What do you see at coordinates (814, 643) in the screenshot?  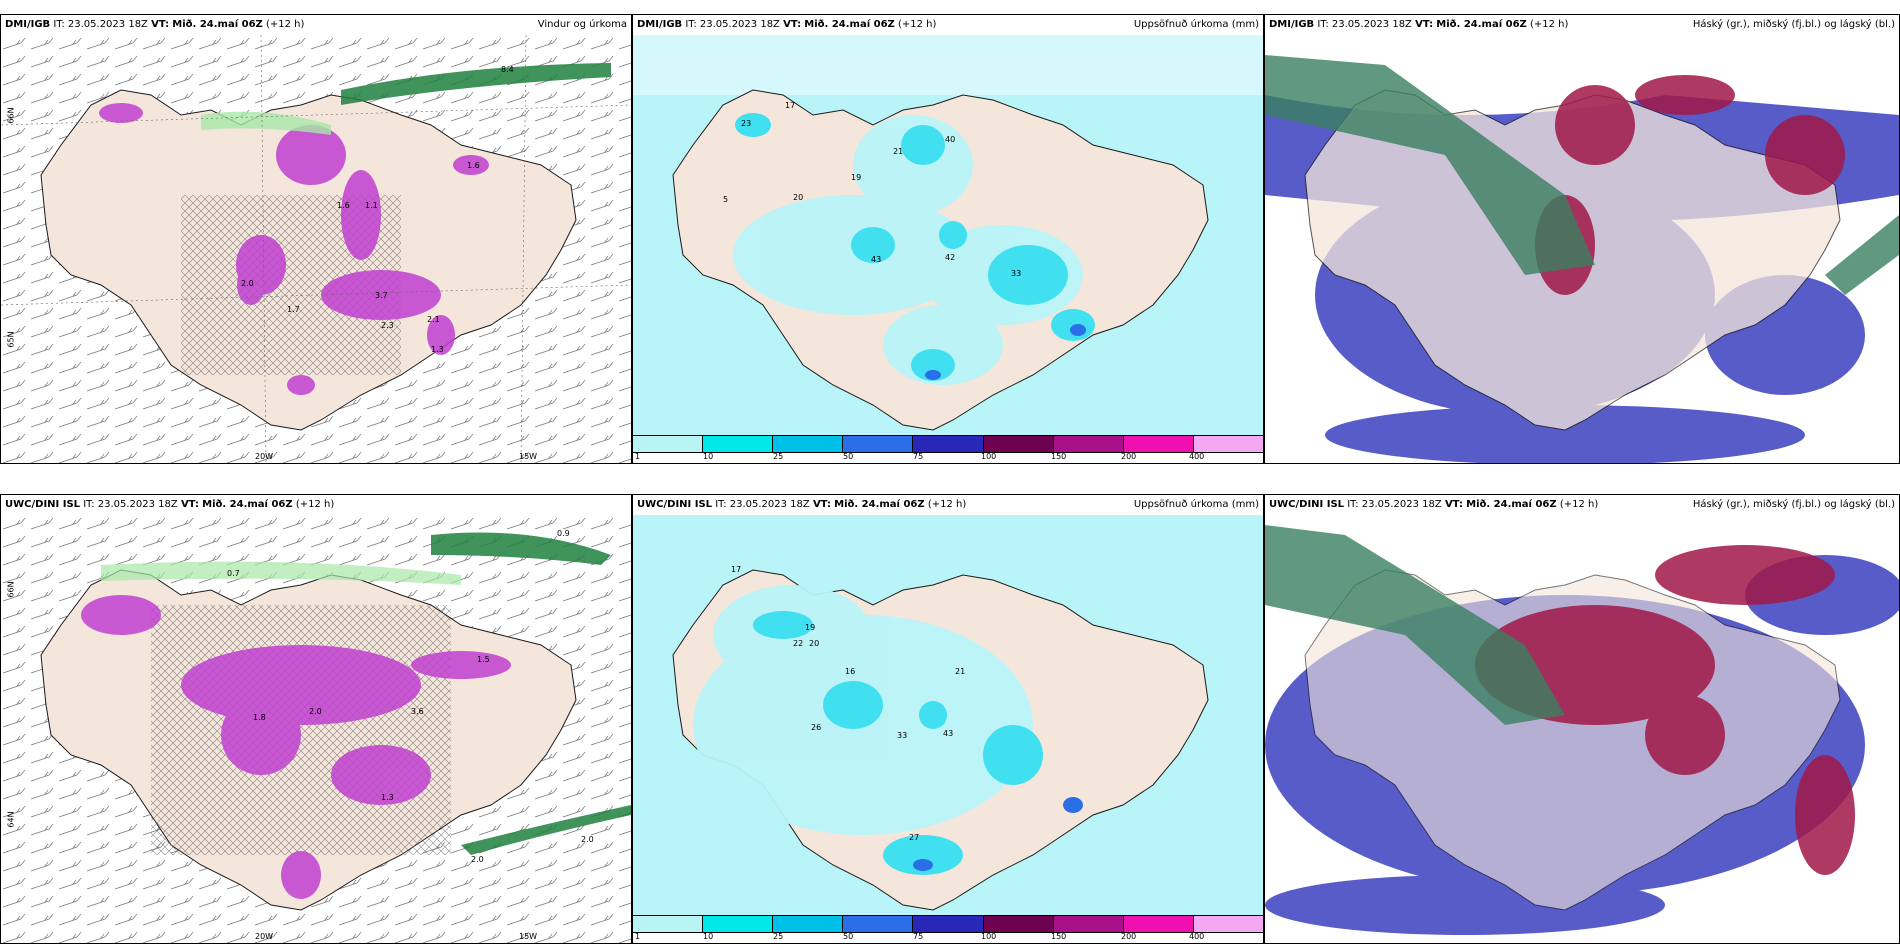 I see `value-label: 20` at bounding box center [814, 643].